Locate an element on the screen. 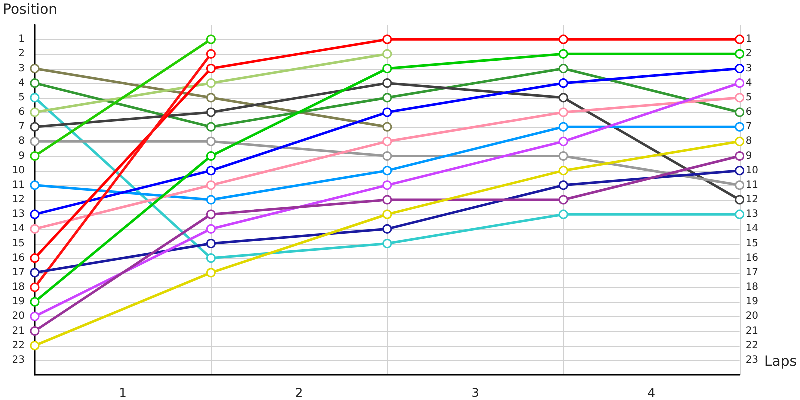 This screenshot has height=400, width=800. y-tick-label: 23 is located at coordinates (18, 360).